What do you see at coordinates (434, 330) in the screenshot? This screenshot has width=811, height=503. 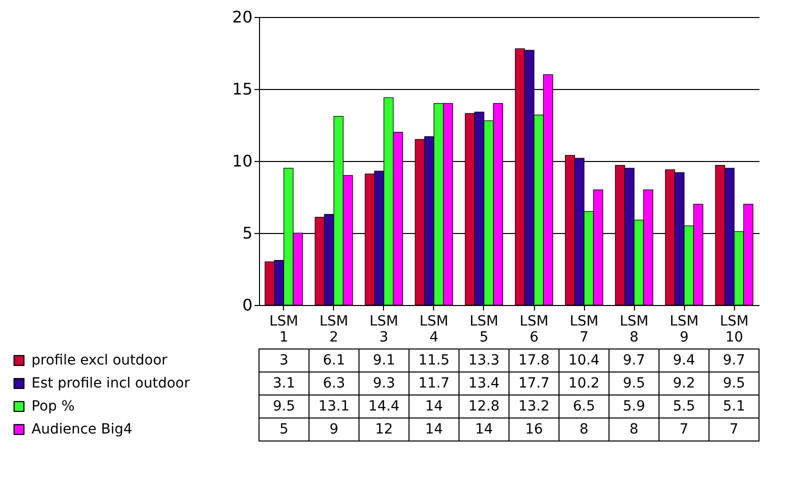 I see `x-tick-label: LSM 4` at bounding box center [434, 330].